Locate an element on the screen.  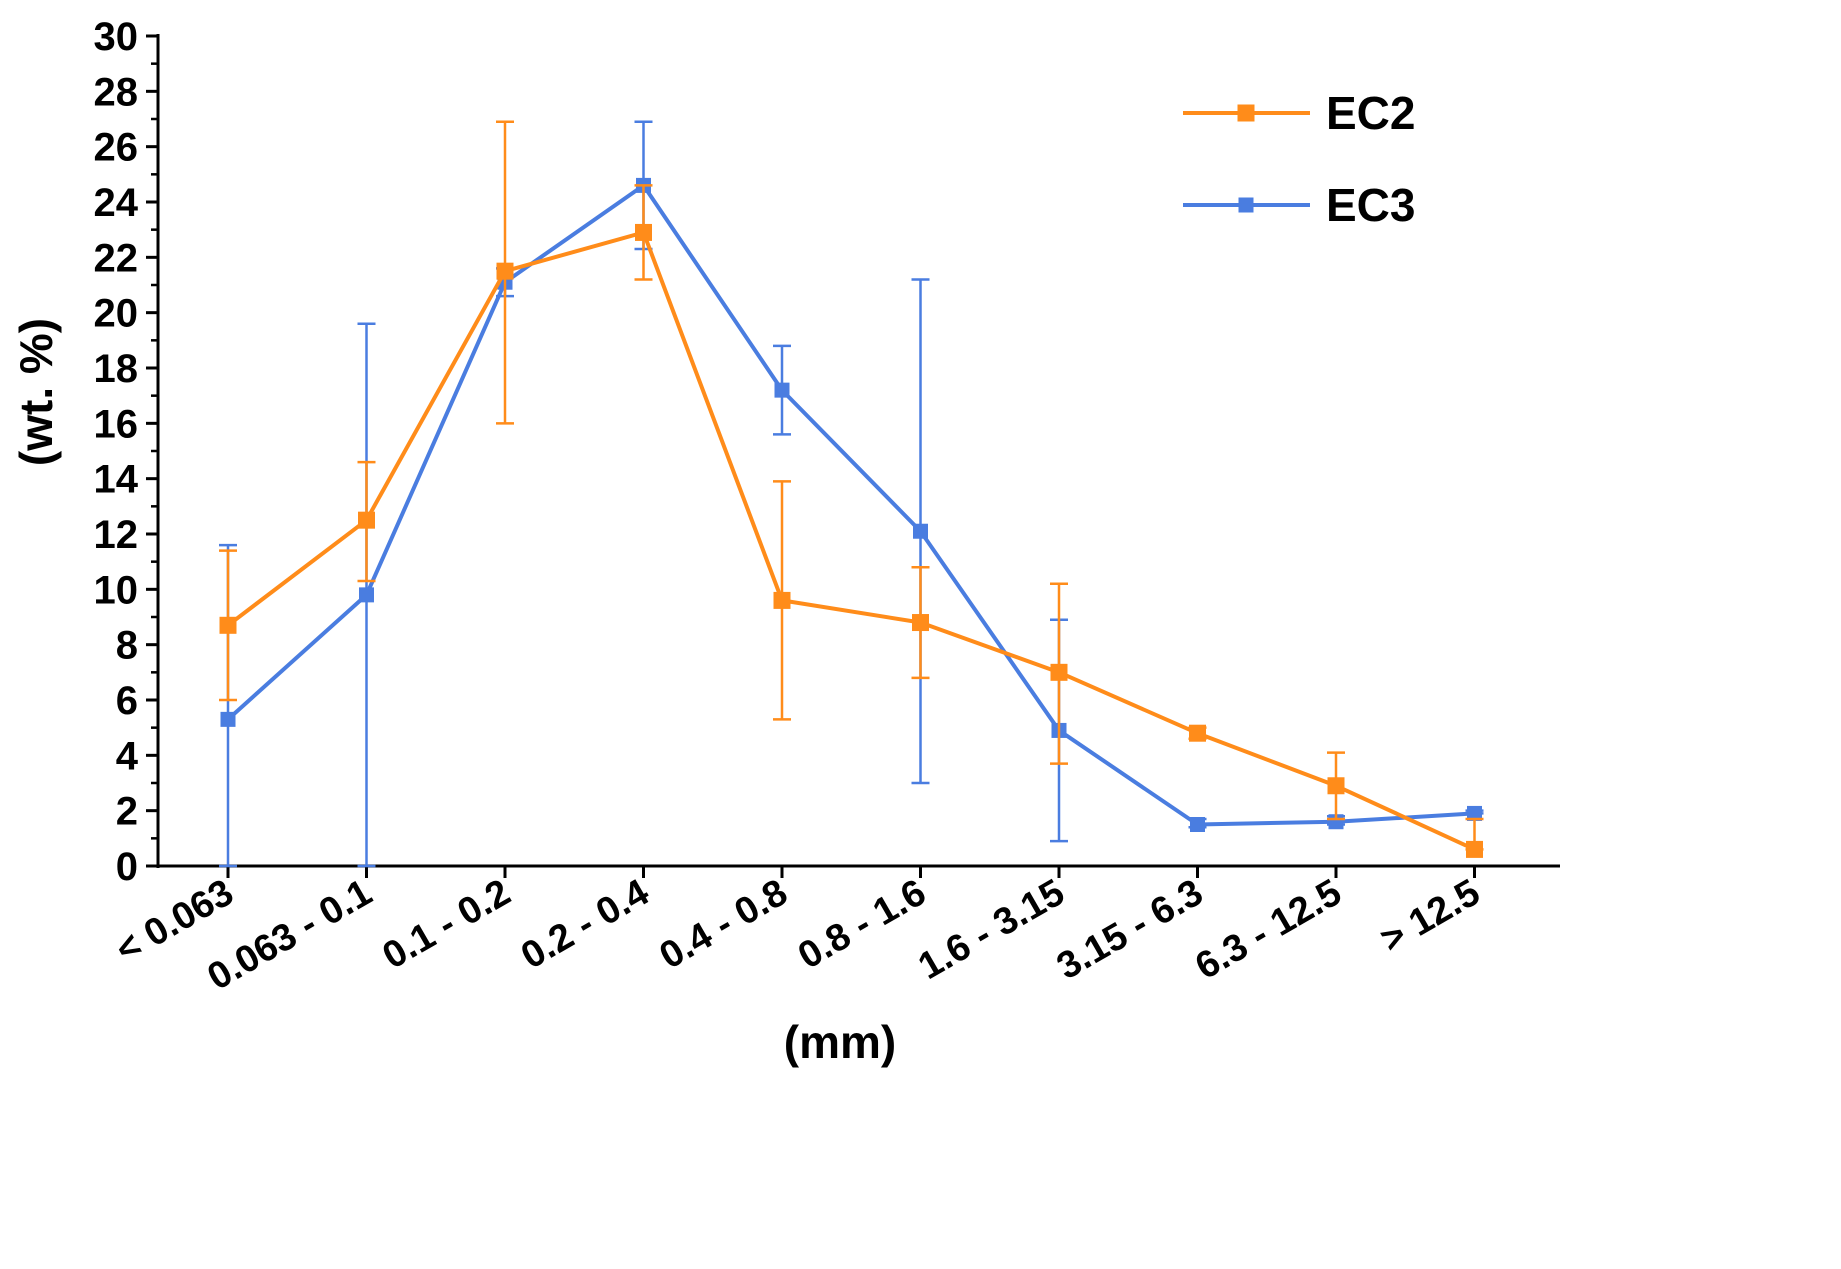
x-tick-label: 3.15 - 6.3 is located at coordinates (1130, 929).